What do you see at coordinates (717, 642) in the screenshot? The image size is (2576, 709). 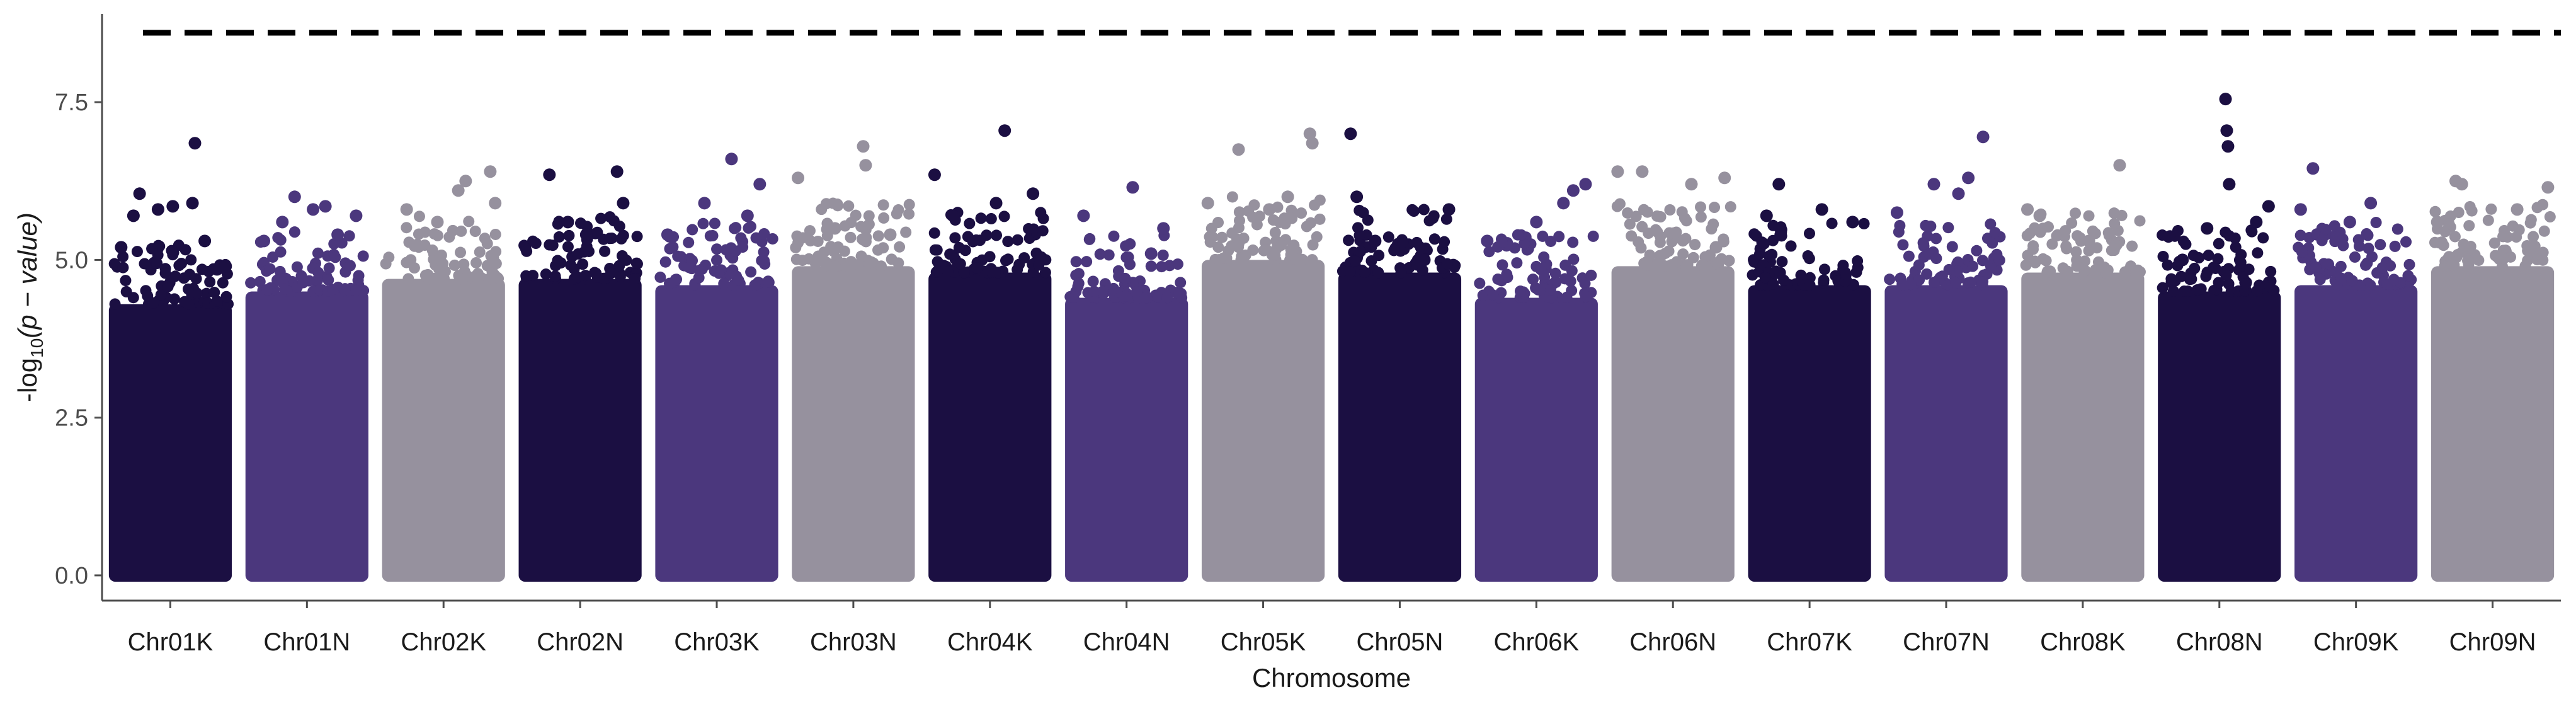 I see `x-tick-label: Chr03K` at bounding box center [717, 642].